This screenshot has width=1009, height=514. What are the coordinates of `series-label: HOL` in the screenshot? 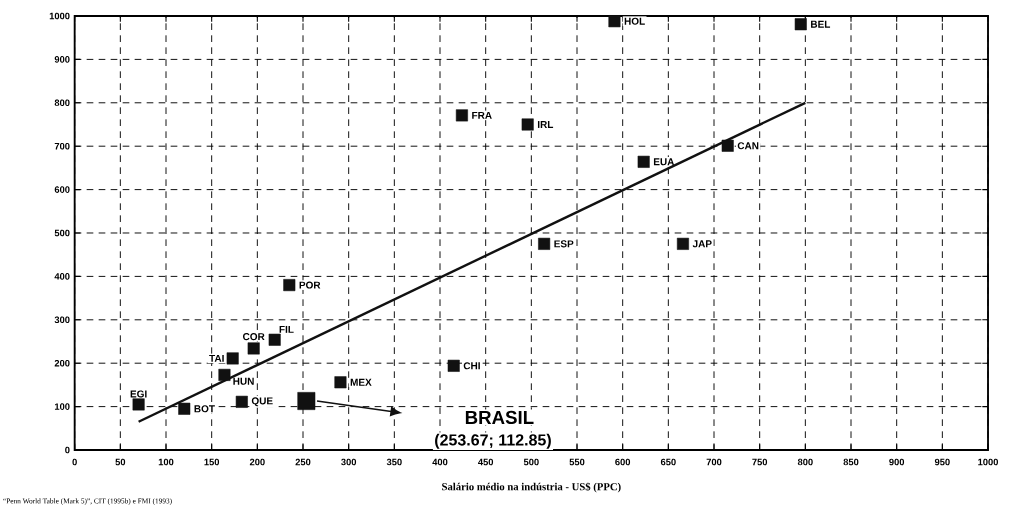 It's located at (634, 21).